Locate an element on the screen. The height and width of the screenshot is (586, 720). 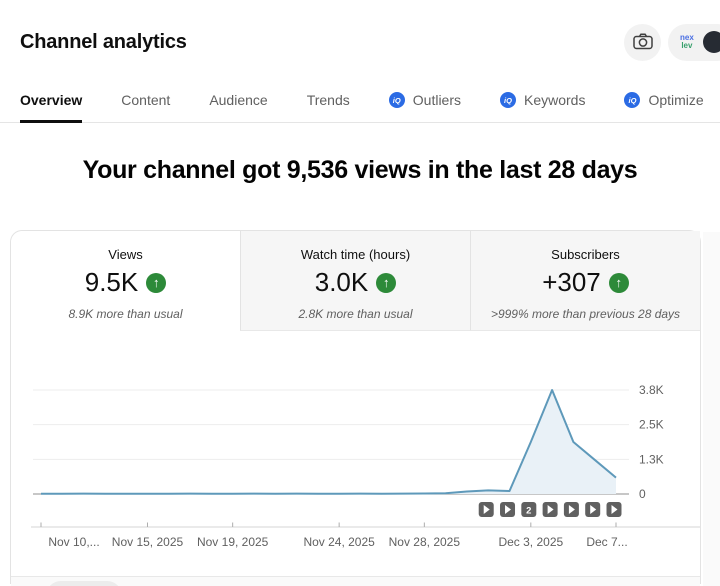
avatar is located at coordinates (711, 42).